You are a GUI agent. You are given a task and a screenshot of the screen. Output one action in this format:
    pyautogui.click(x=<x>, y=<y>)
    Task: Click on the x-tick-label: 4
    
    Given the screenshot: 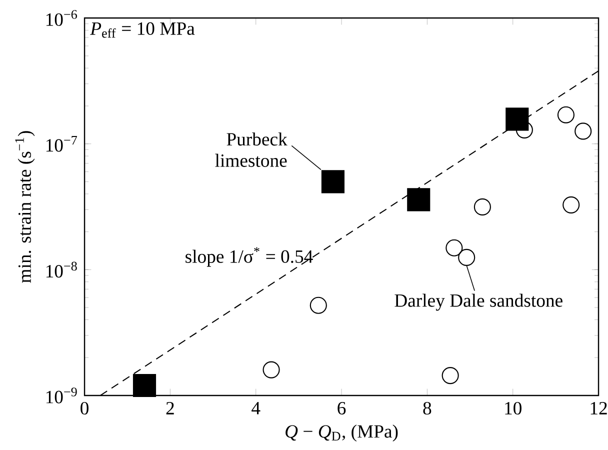 What is the action you would take?
    pyautogui.click(x=256, y=408)
    